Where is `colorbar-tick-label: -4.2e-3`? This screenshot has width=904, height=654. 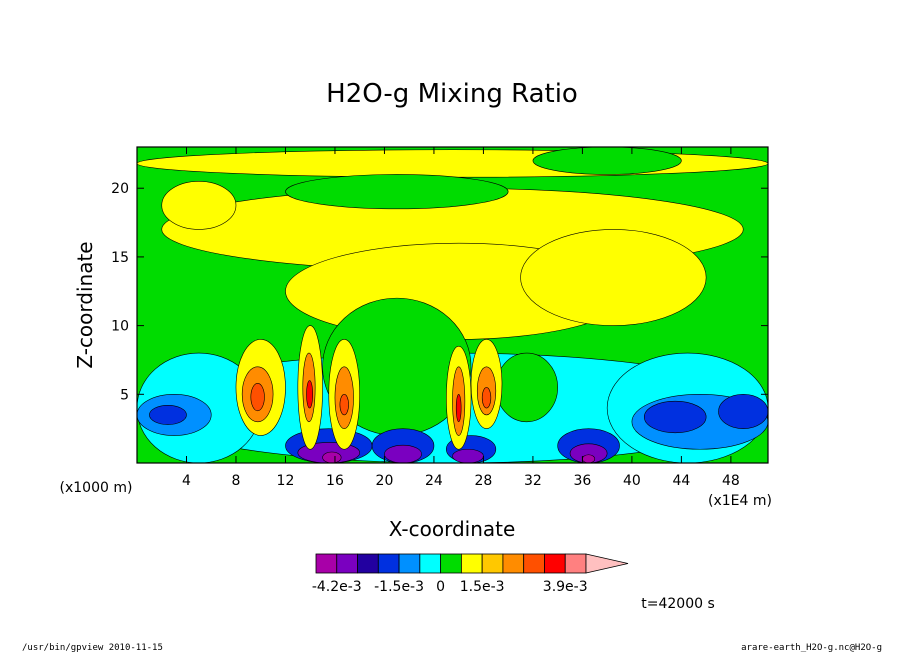
colorbar-tick-label: -4.2e-3 is located at coordinates (337, 587).